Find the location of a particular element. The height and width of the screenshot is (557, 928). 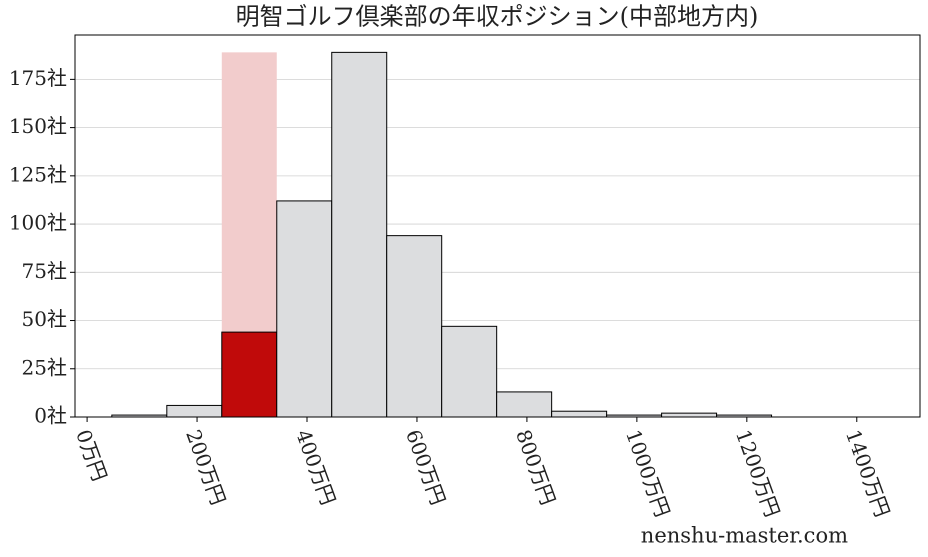

x-tick-label: 1400万円 is located at coordinates (868, 473).